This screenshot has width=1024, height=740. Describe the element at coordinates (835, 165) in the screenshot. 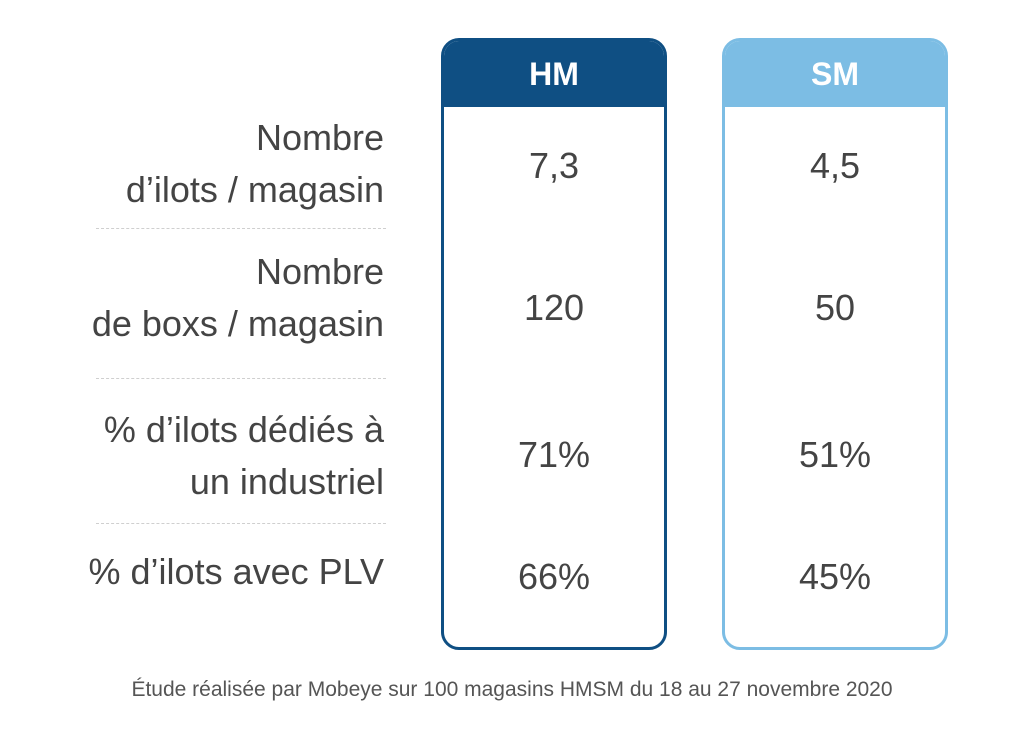

I see `value-sm-ilots: 4,5` at that location.